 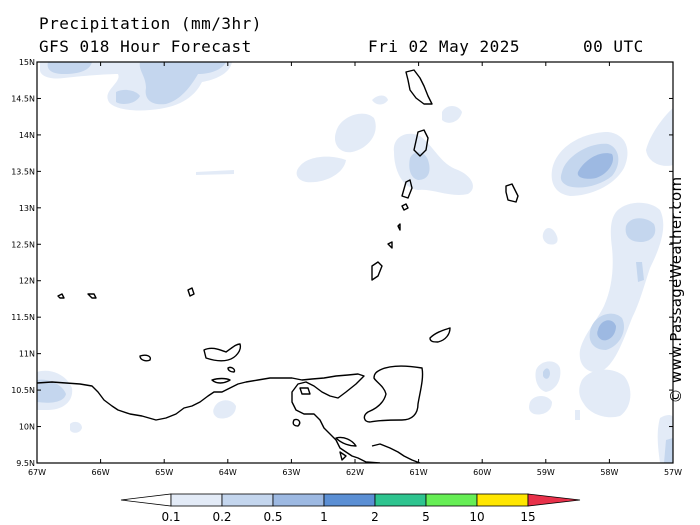 I want to click on precip-area-east-sliver, so click(x=640, y=272).